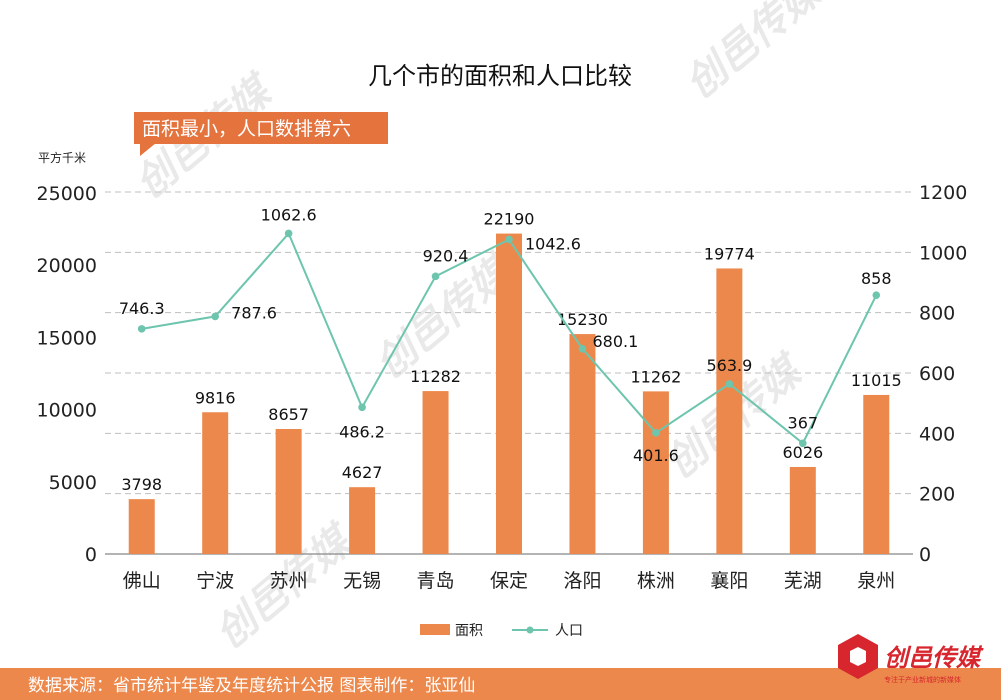  What do you see at coordinates (802, 452) in the screenshot?
I see `bar-value-label: 6026` at bounding box center [802, 452].